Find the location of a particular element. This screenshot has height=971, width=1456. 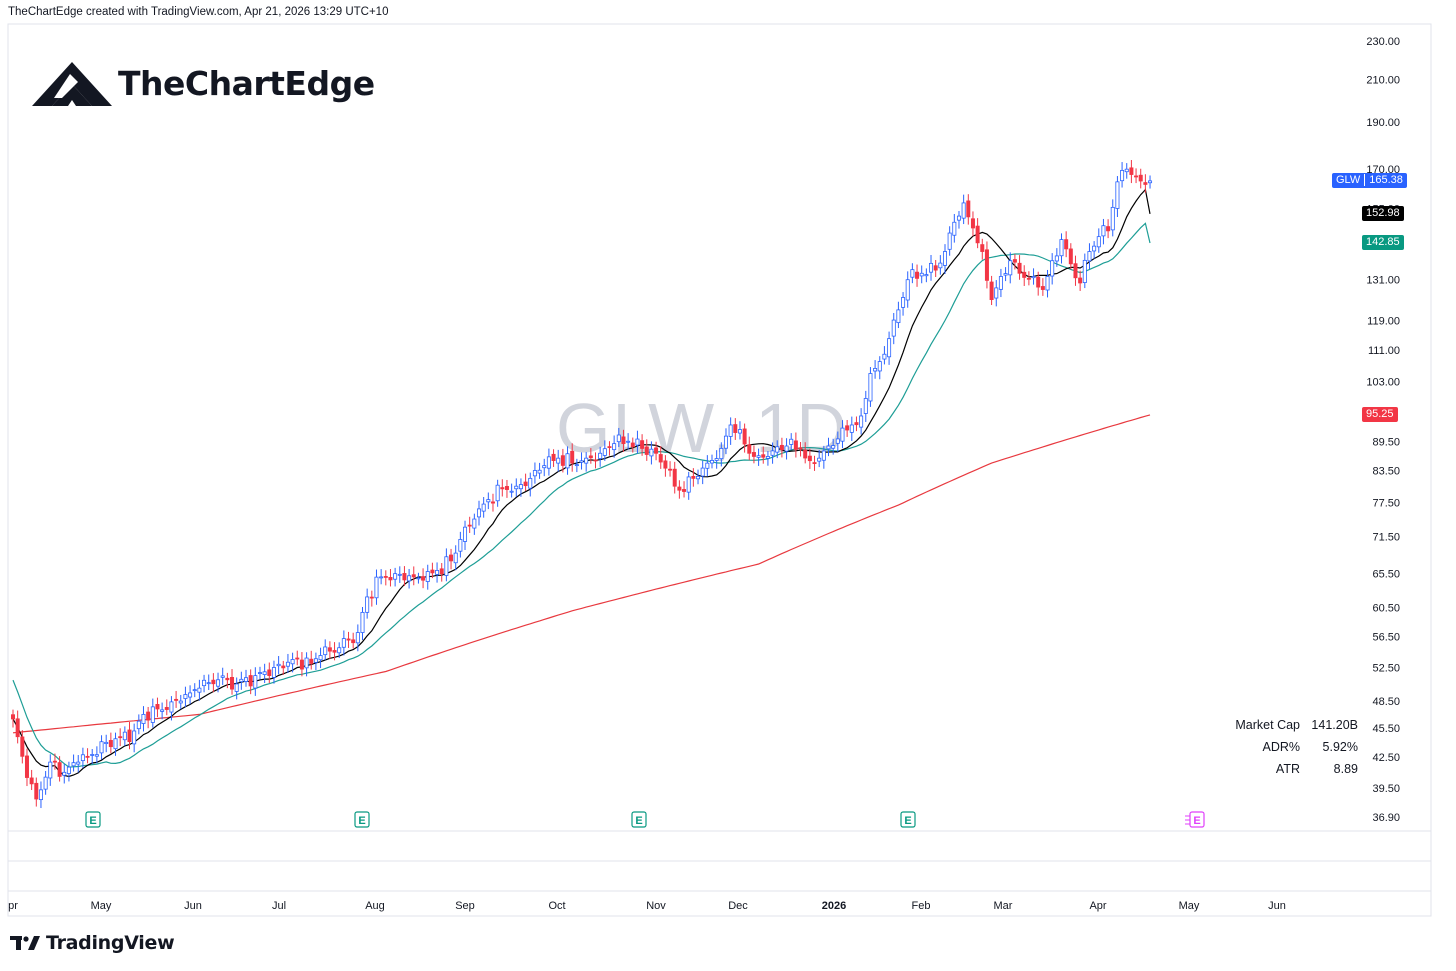

mountain-logo-icon is located at coordinates (72, 84).